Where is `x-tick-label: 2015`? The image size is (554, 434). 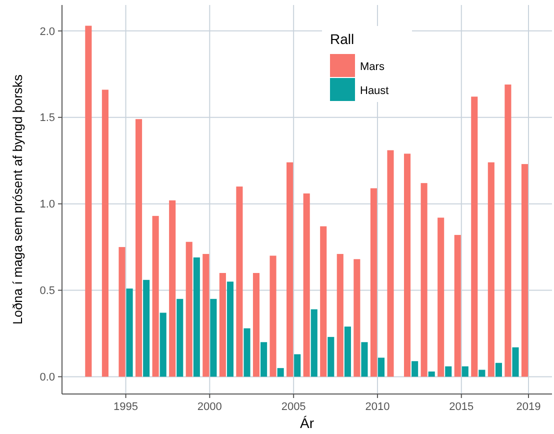 x-tick-label: 2015 is located at coordinates (461, 407).